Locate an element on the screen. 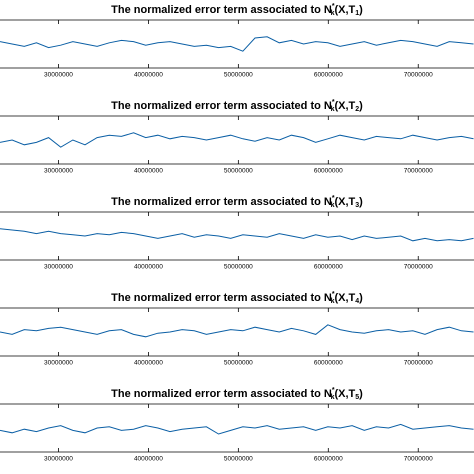 The image size is (474, 474). title-part: 5 is located at coordinates (357, 397).